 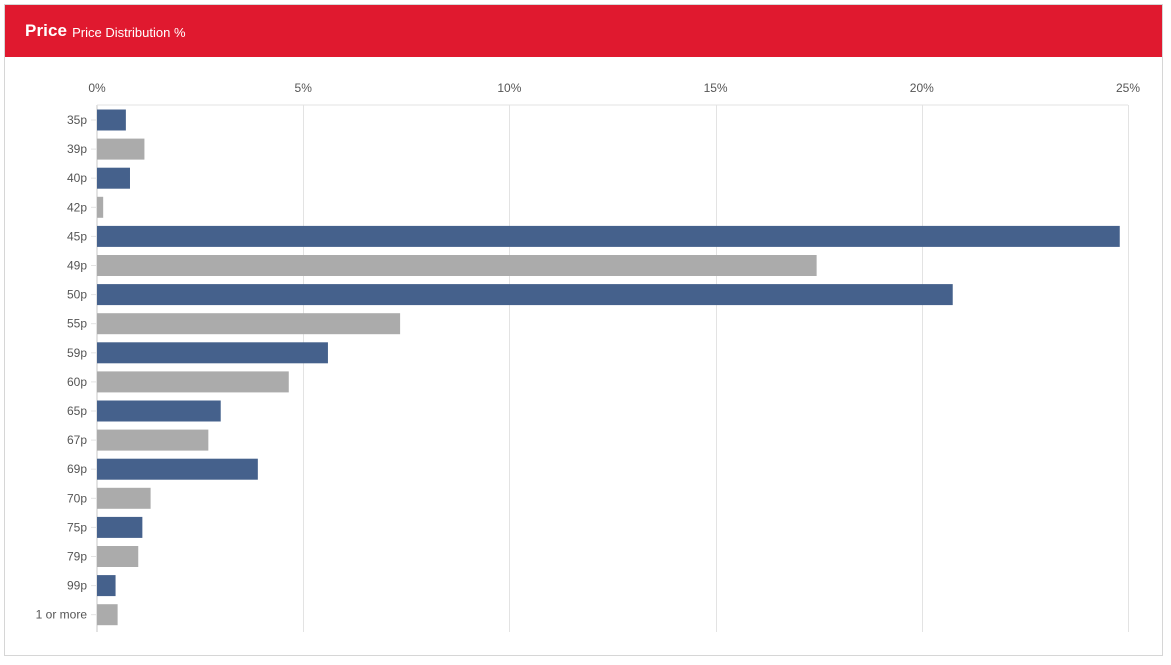 What do you see at coordinates (77, 411) in the screenshot?
I see `category-label: 65p` at bounding box center [77, 411].